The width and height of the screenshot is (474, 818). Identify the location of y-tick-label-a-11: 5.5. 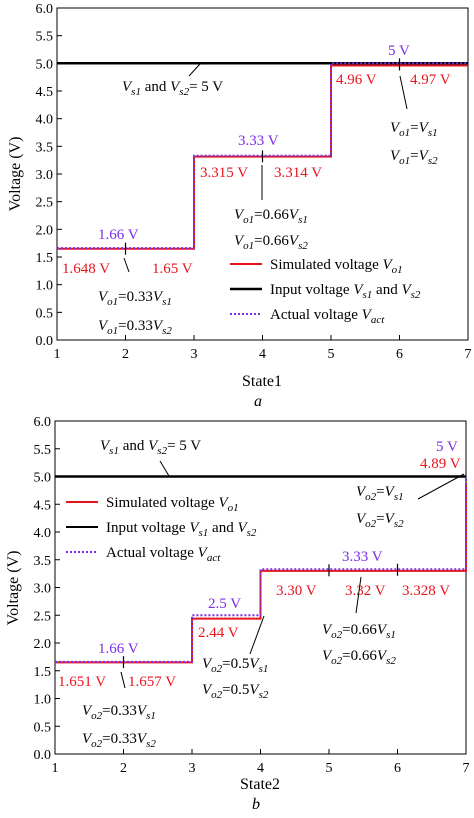
(45, 37).